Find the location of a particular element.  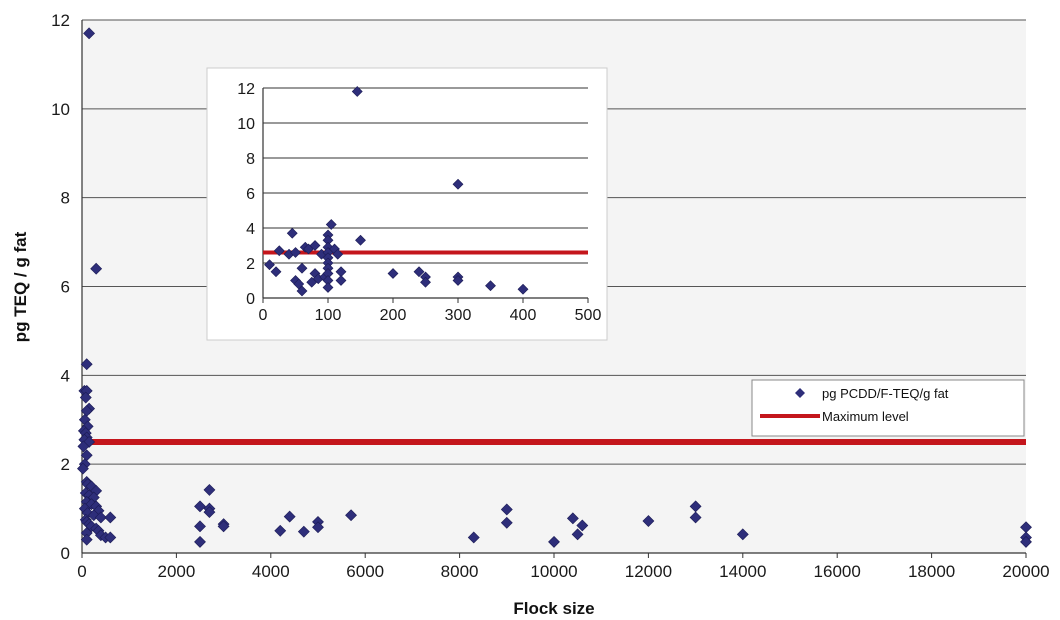

main-y-tick-label: 0 is located at coordinates (65, 553).